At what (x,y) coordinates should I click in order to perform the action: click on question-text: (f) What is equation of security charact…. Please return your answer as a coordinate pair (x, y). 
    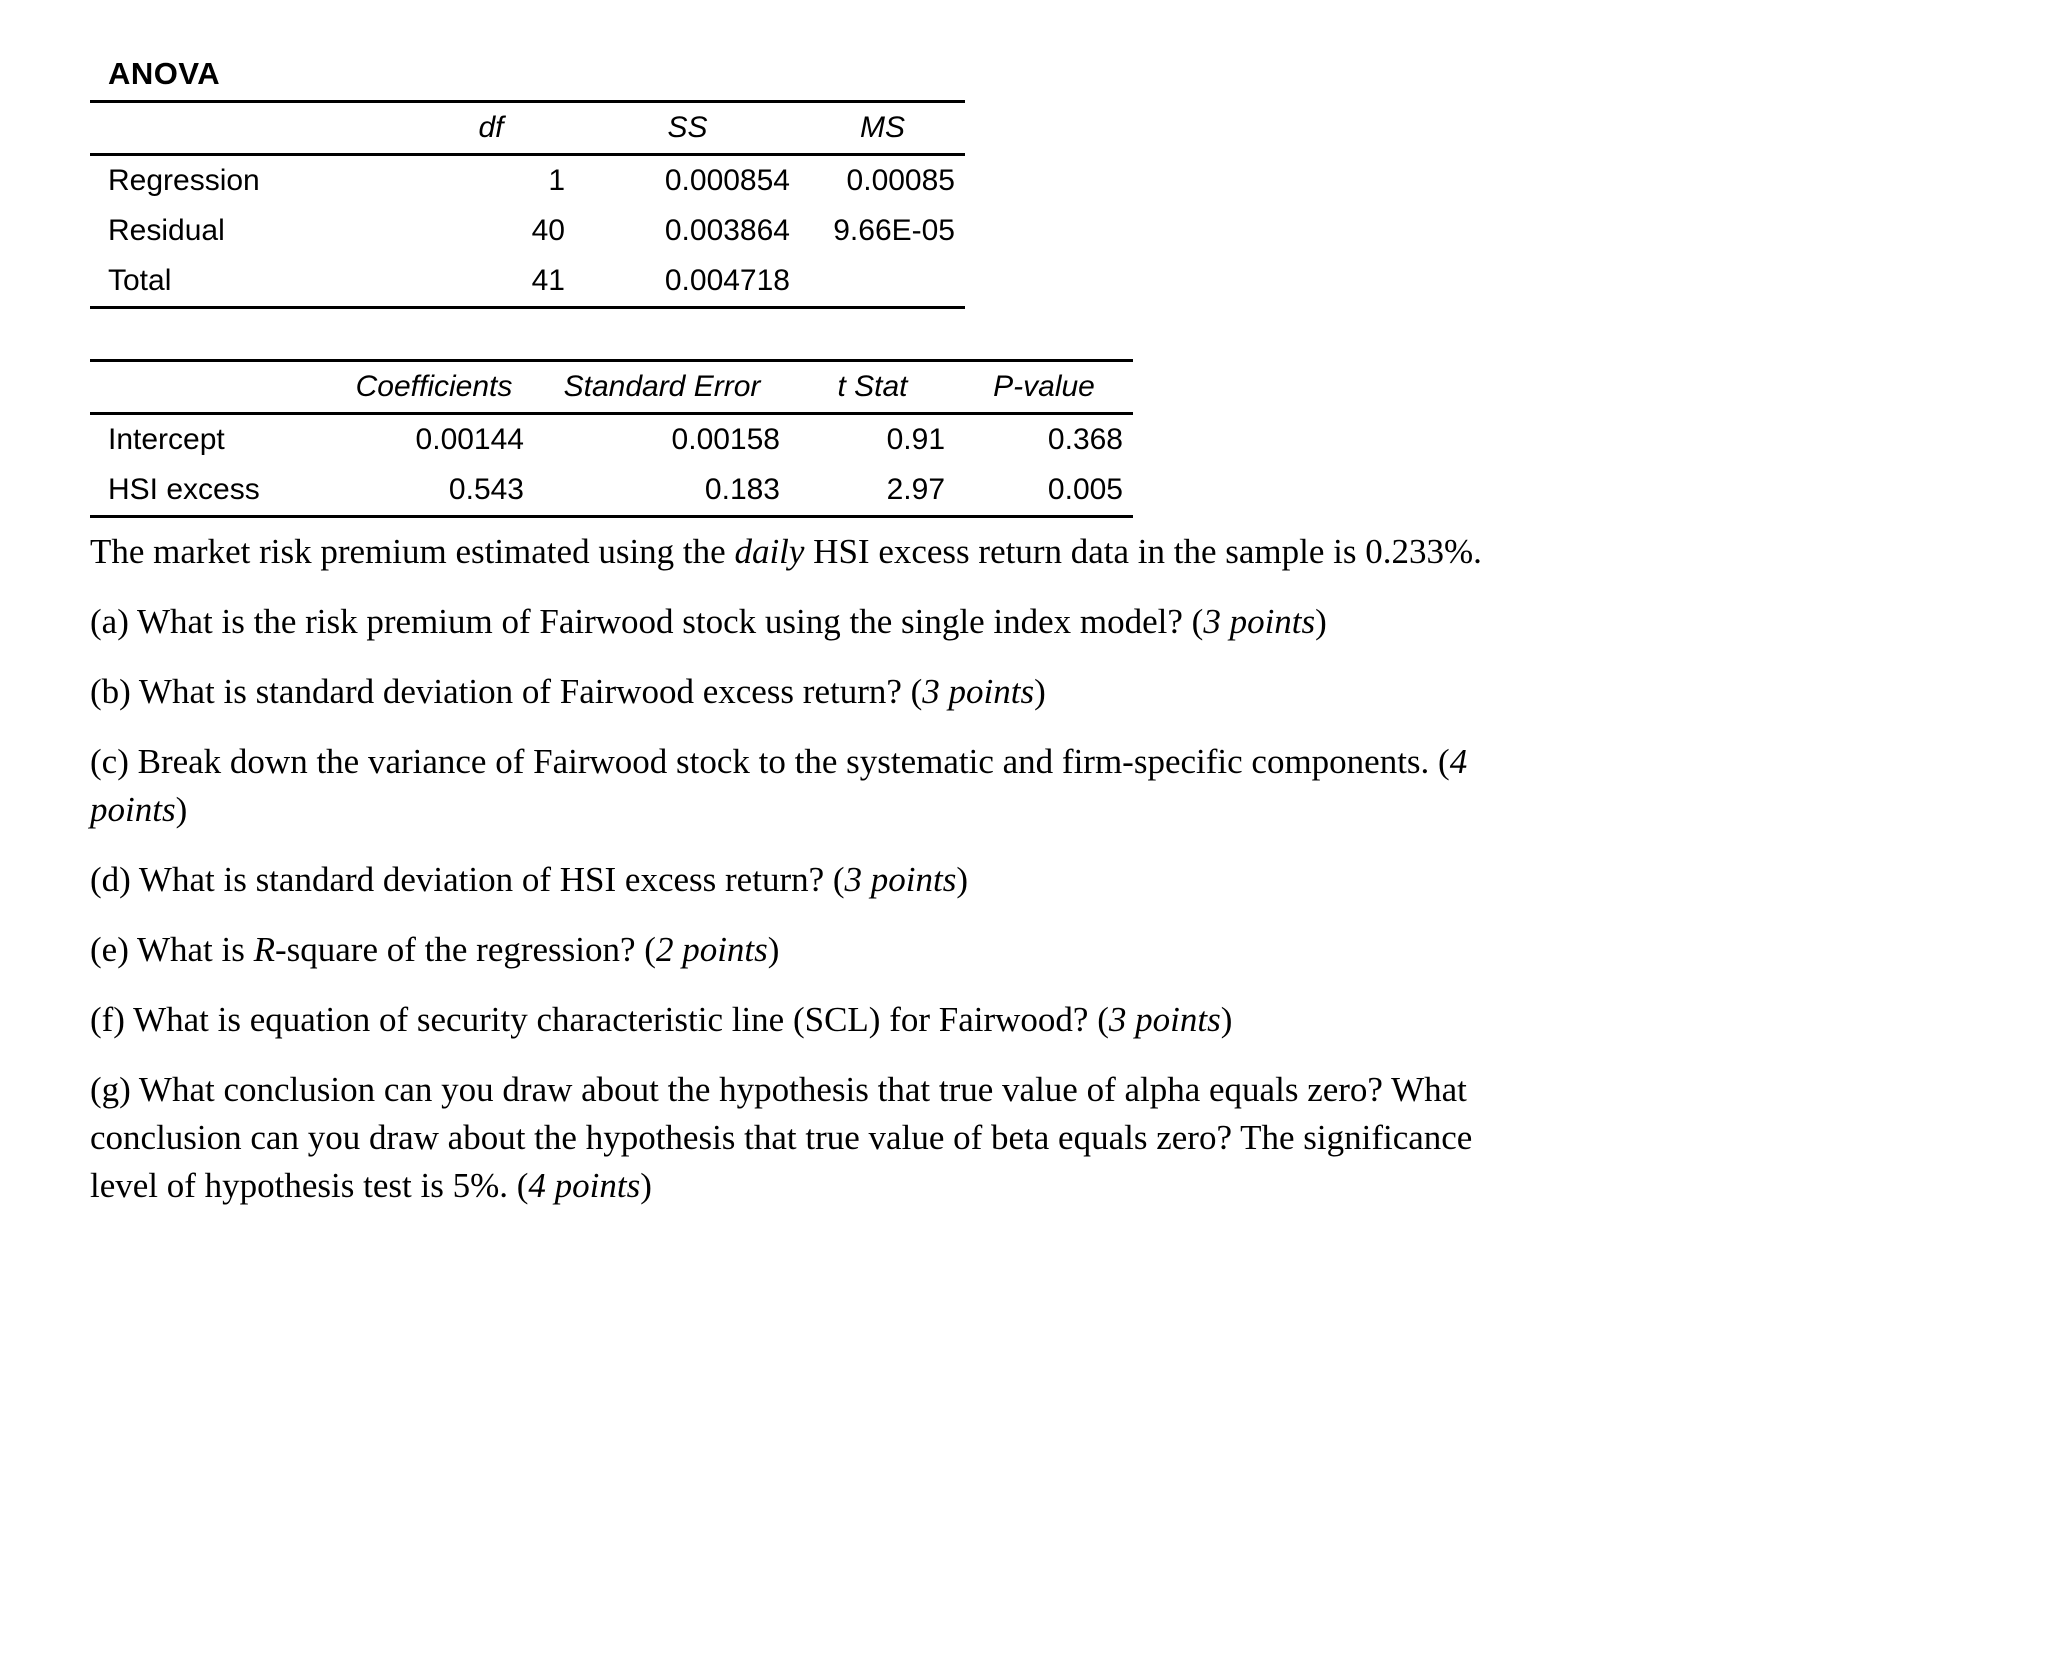
    Looking at the image, I should click on (599, 1019).